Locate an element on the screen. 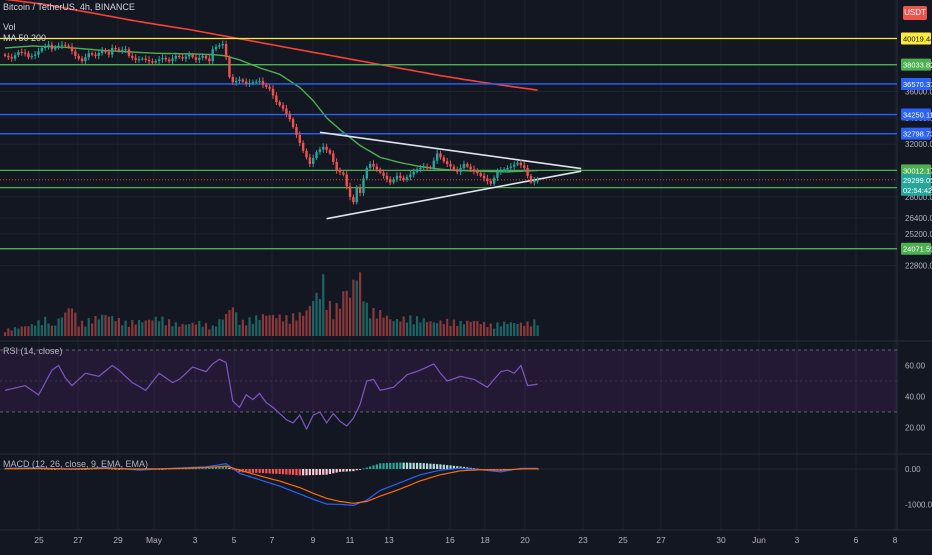  time-axis-label: 29 is located at coordinates (118, 540).